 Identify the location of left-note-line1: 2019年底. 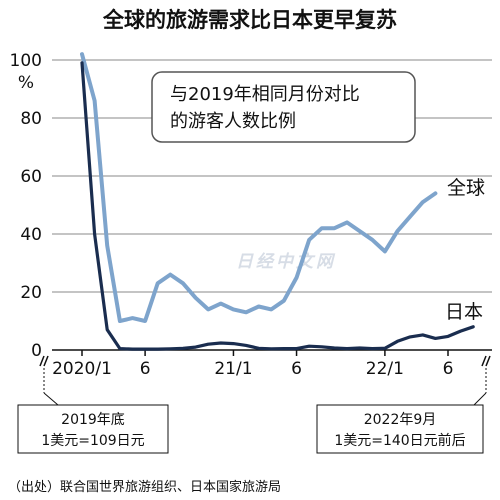
(93, 420).